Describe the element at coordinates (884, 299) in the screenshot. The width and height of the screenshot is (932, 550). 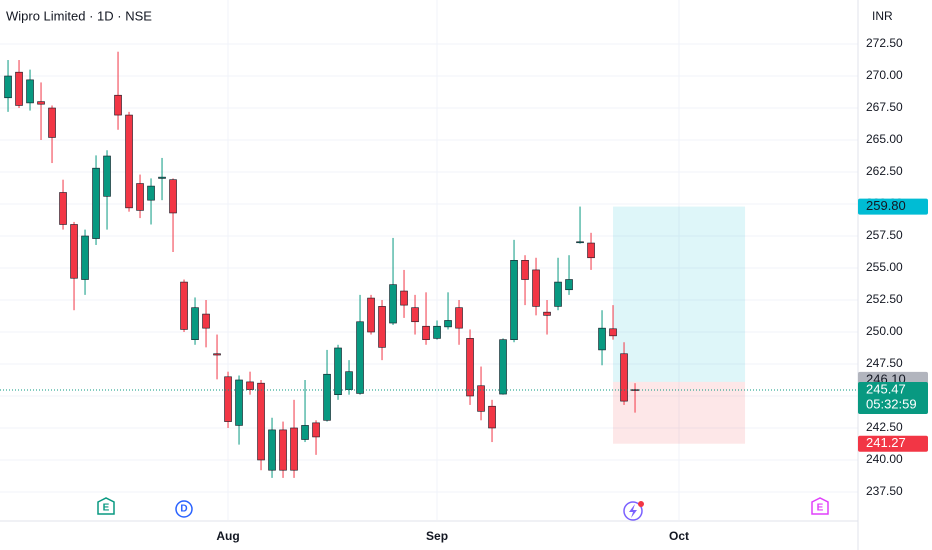
I see `y-tick-label: 252.50` at that location.